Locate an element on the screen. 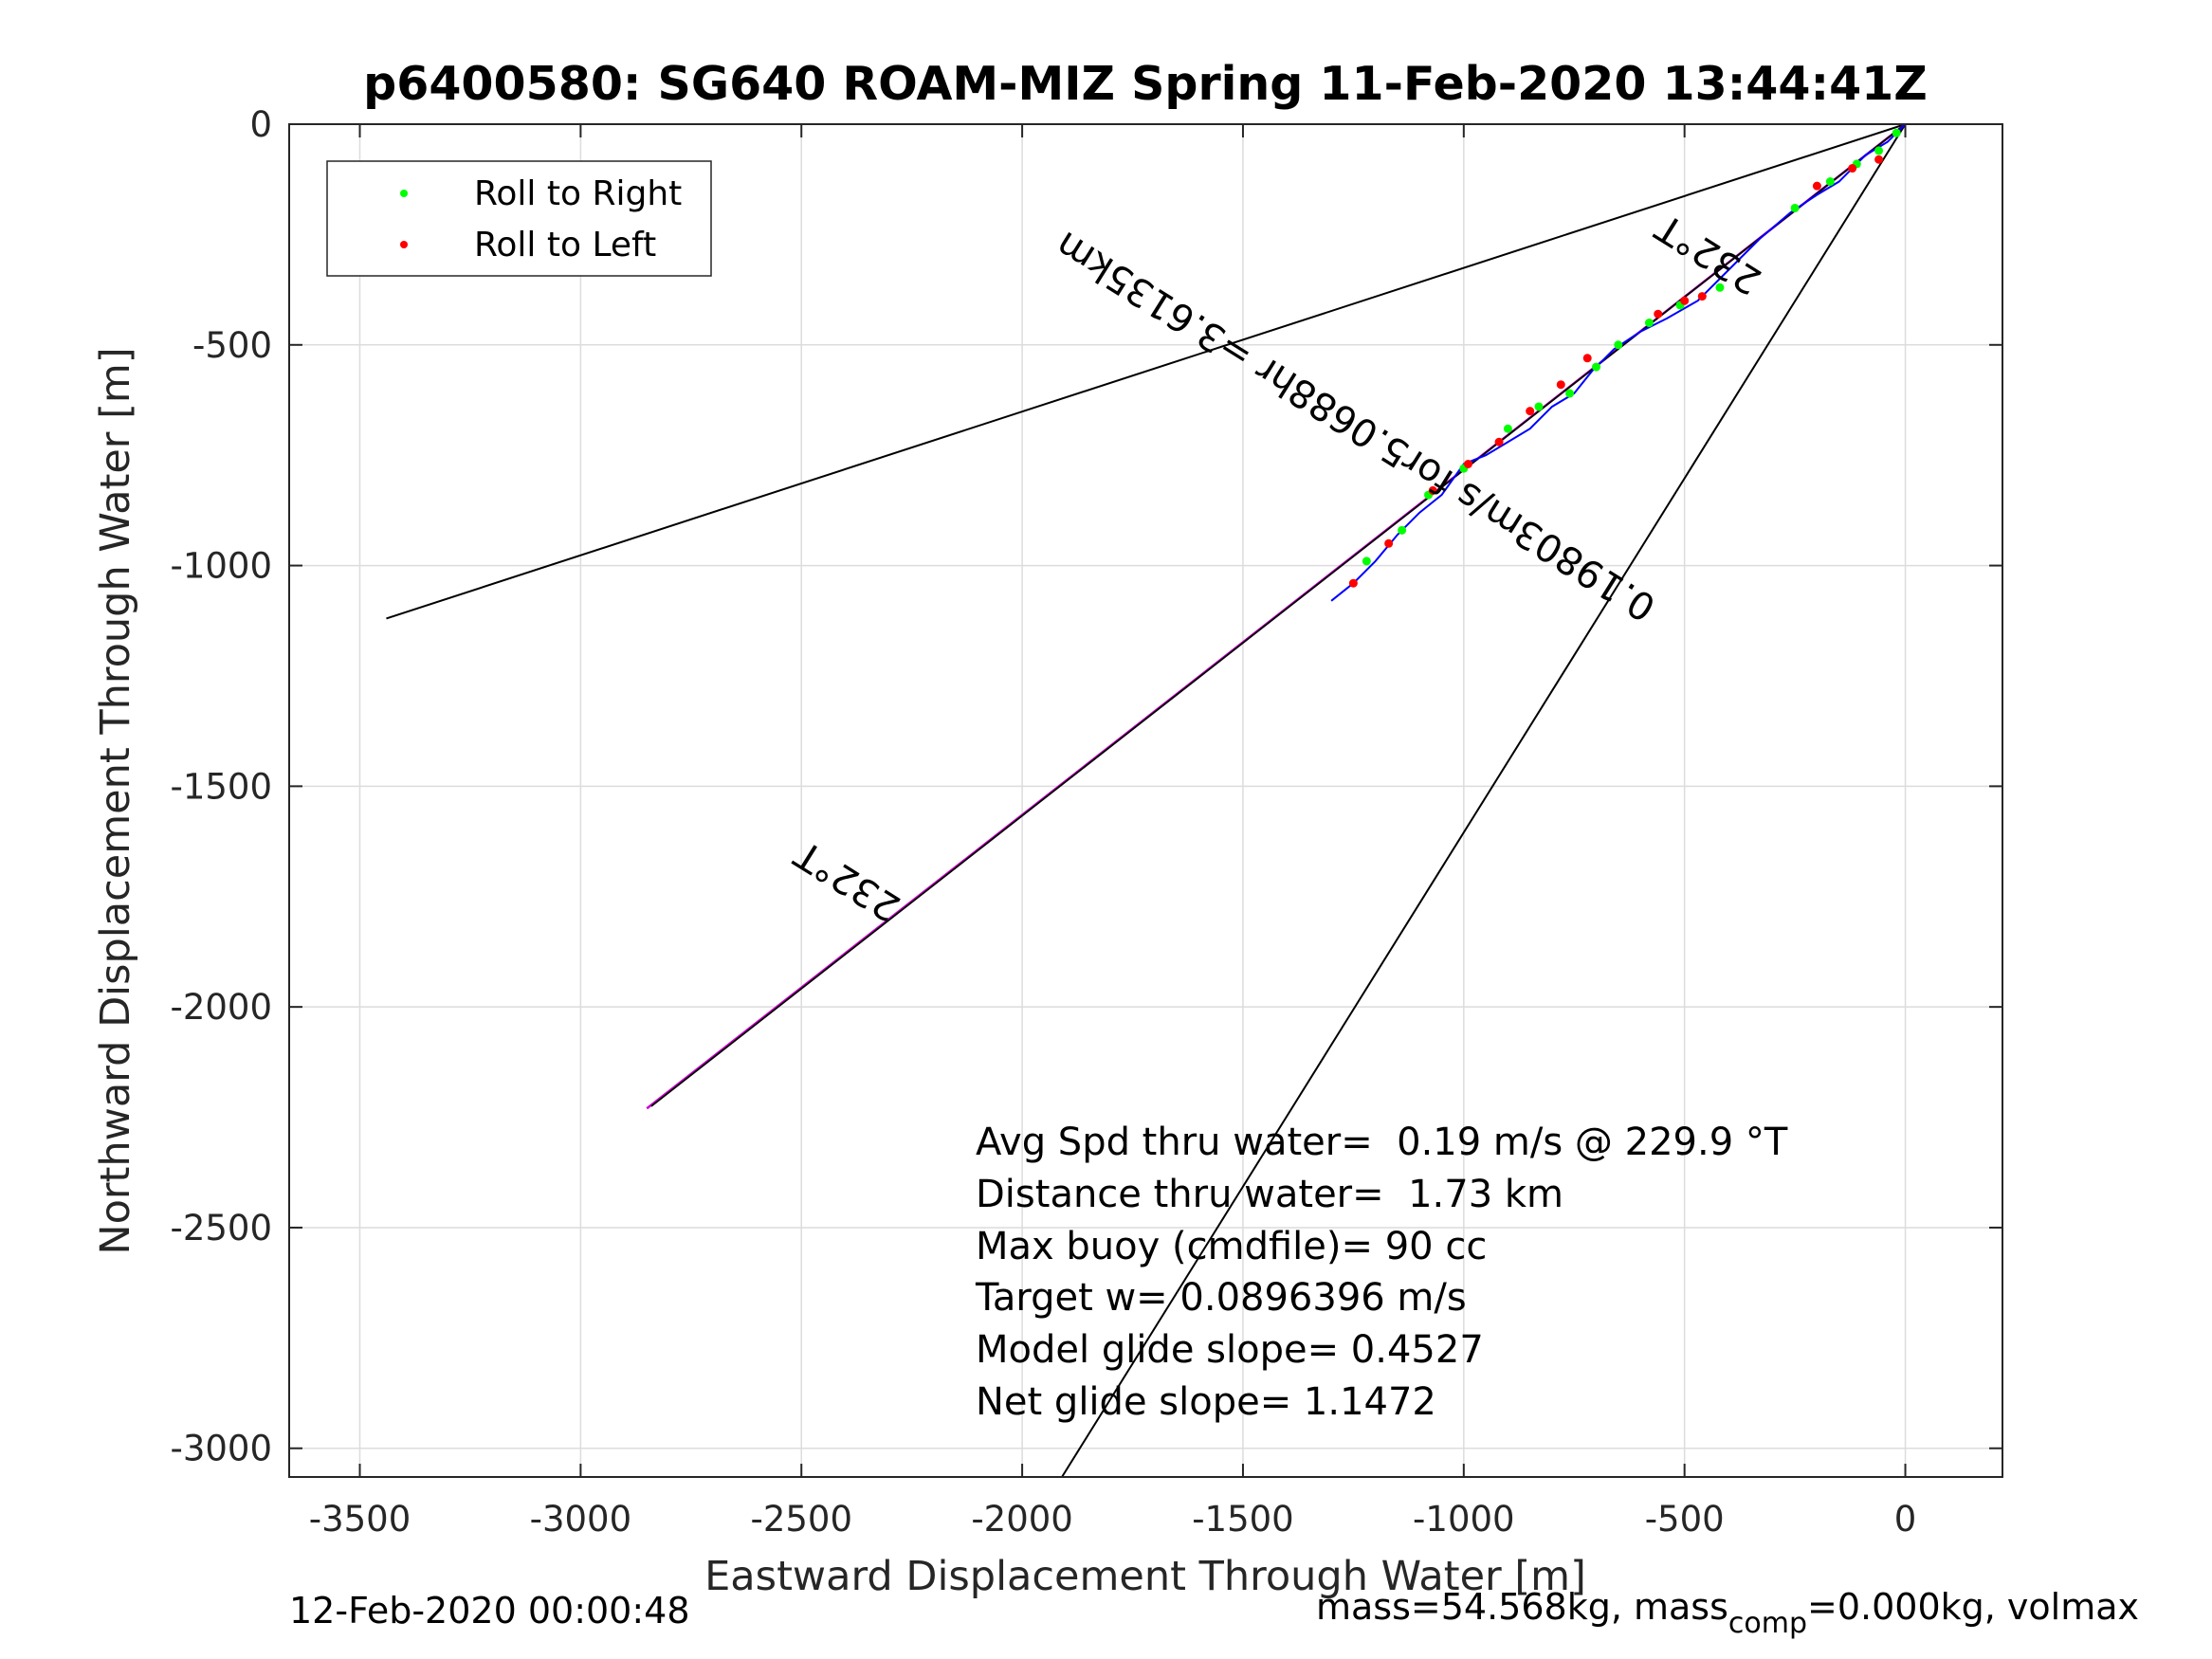 The image size is (2212, 1659). y-tick-label: -3000 is located at coordinates (221, 1449).